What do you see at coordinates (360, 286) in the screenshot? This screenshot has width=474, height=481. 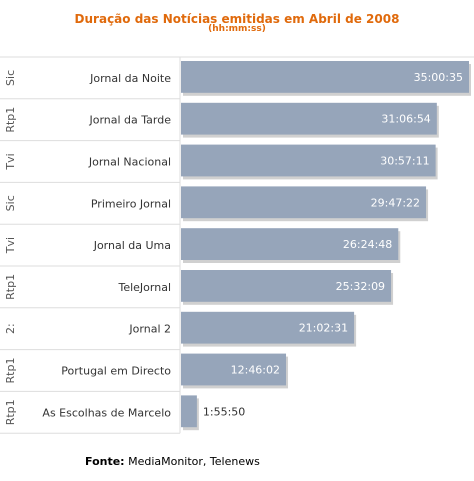 I see `value-label: 25:32:09` at bounding box center [360, 286].